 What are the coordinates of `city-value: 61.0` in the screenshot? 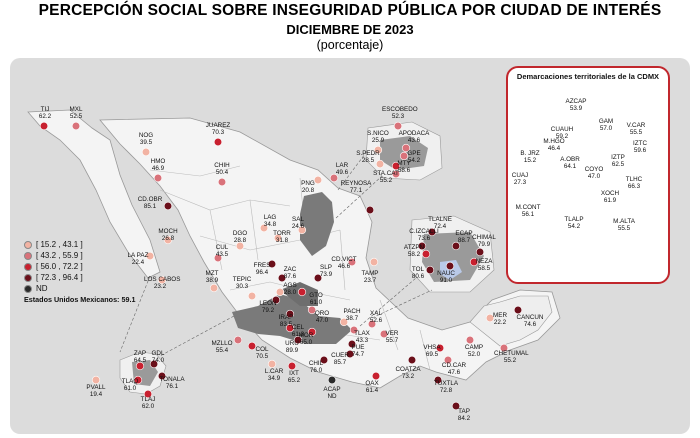 It's located at (316, 302).